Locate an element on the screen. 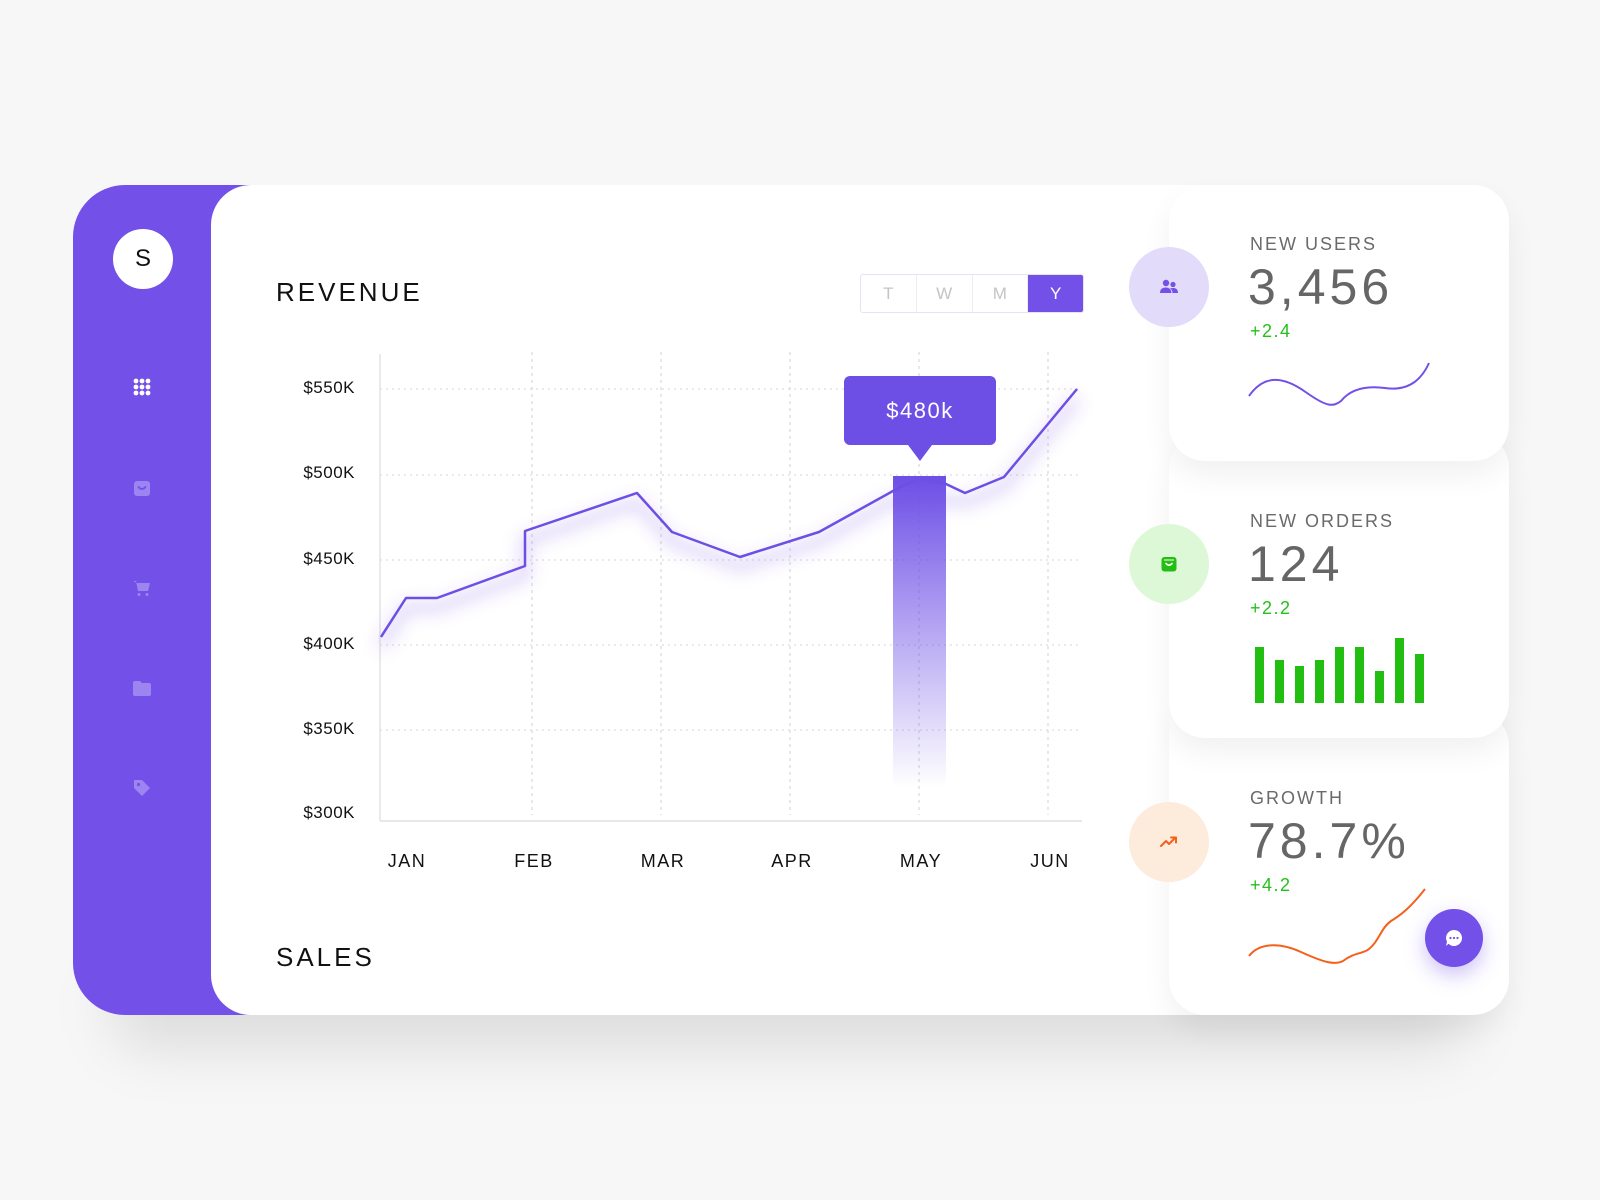 This screenshot has width=1600, height=1200. growth-icon-circle is located at coordinates (1169, 842).